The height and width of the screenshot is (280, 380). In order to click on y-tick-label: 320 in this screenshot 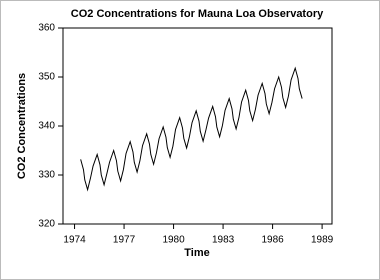, I will do `click(46, 224)`.